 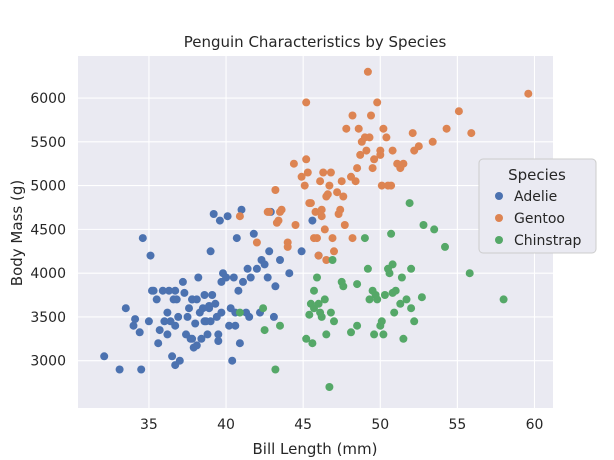 What do you see at coordinates (538, 241) in the screenshot?
I see `legend-item-chinstrap: Chinstrap` at bounding box center [538, 241].